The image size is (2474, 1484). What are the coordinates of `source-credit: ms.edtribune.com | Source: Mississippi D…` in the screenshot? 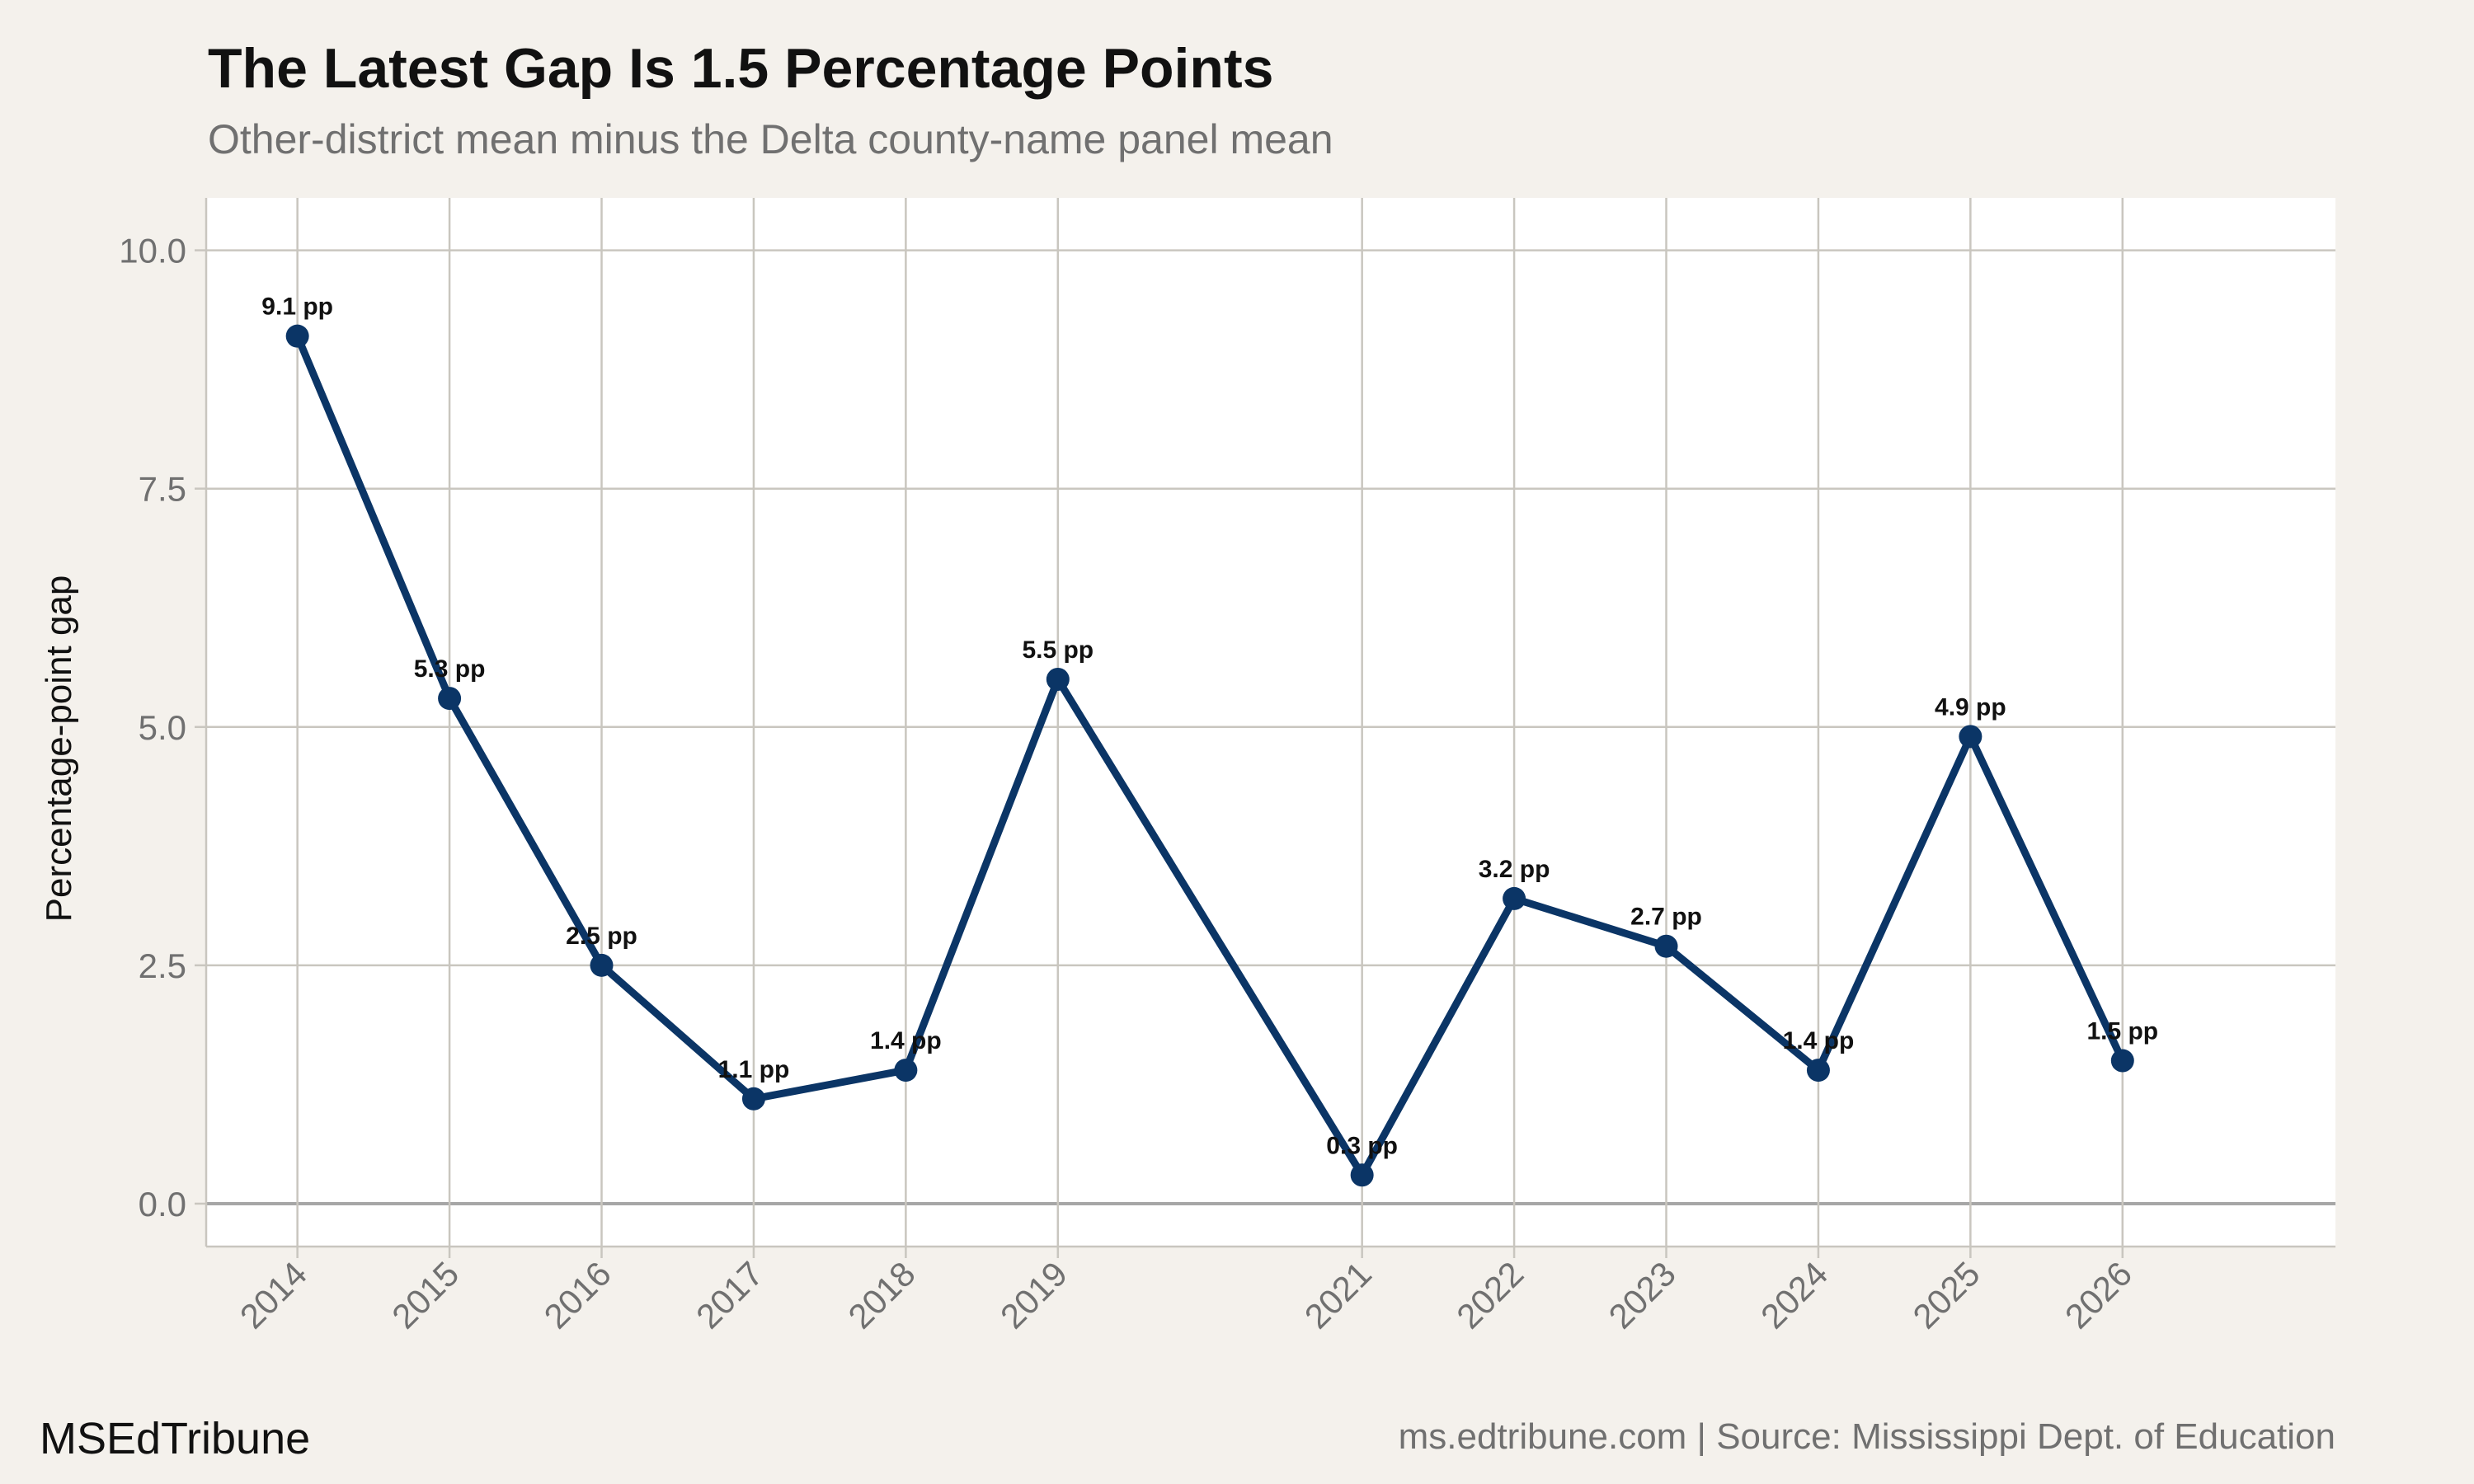 It's located at (1866, 1436).